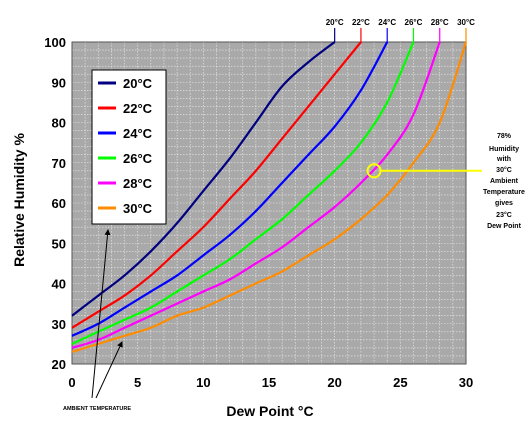  What do you see at coordinates (101, 314) in the screenshot?
I see `ambient-arrow-up` at bounding box center [101, 314].